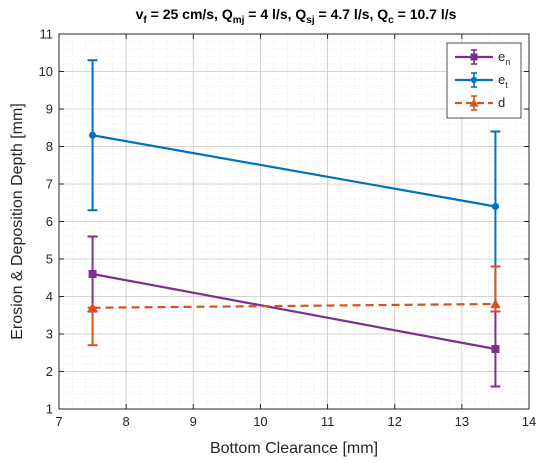  I want to click on x-tick-label: 11, so click(328, 421).